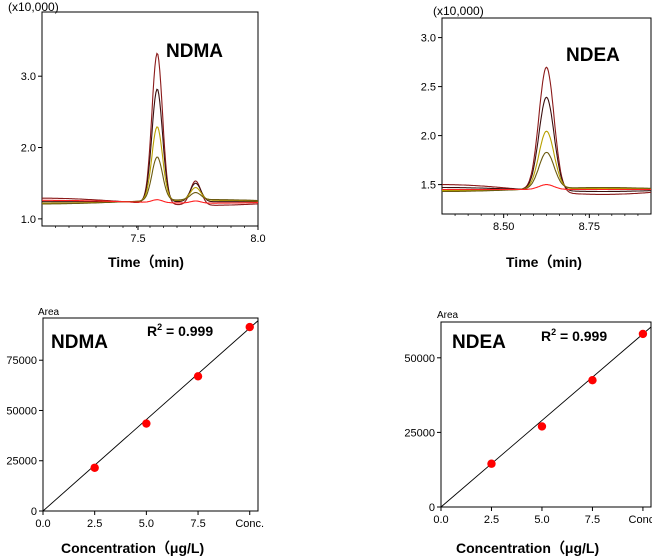 The width and height of the screenshot is (652, 557). Describe the element at coordinates (428, 88) in the screenshot. I see `y-tick-label: 2.5` at that location.